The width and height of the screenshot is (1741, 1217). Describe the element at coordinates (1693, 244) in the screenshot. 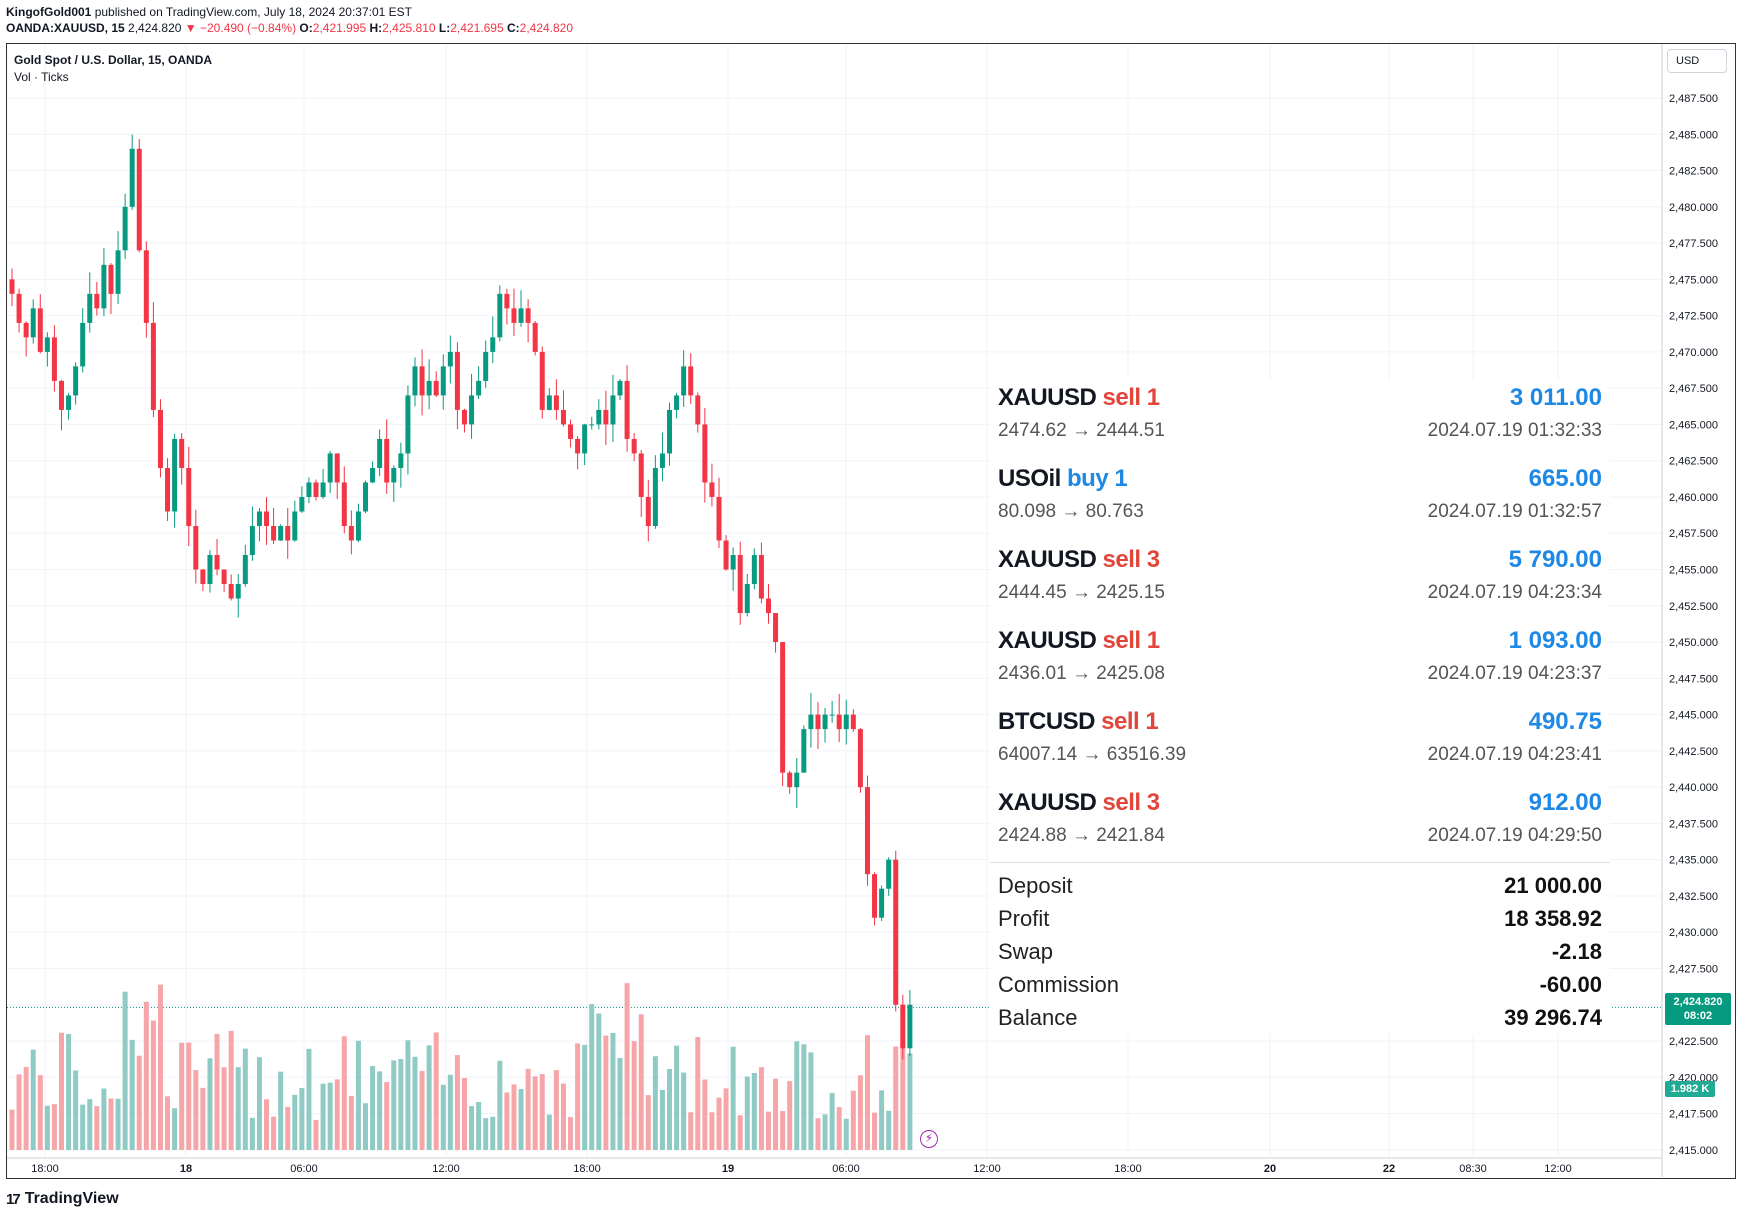

I see `price-axis-label: 2,477.500` at that location.